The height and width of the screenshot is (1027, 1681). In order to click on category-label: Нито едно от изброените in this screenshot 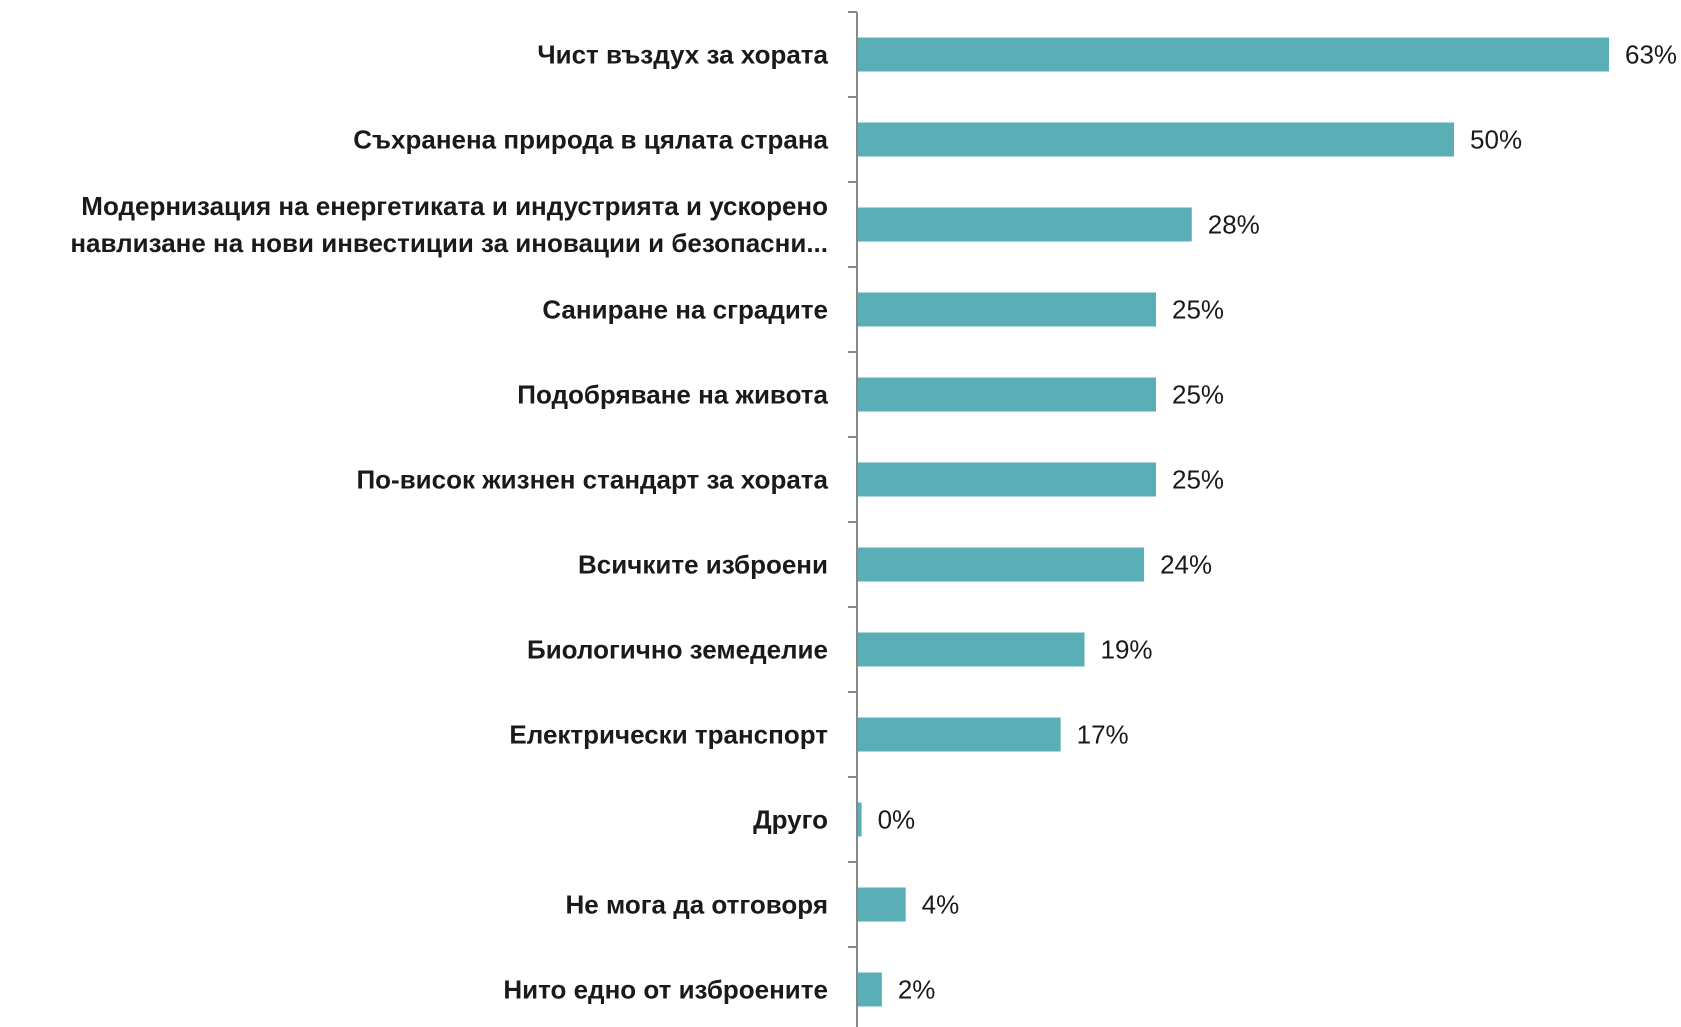, I will do `click(665, 990)`.